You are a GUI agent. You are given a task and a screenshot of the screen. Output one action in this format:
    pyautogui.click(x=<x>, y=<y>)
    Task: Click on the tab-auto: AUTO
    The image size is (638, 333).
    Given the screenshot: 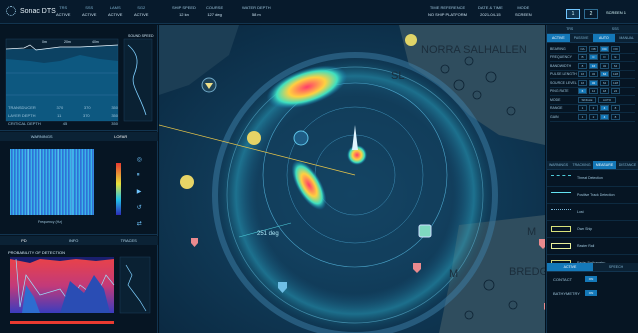 What is the action you would take?
    pyautogui.click(x=604, y=38)
    